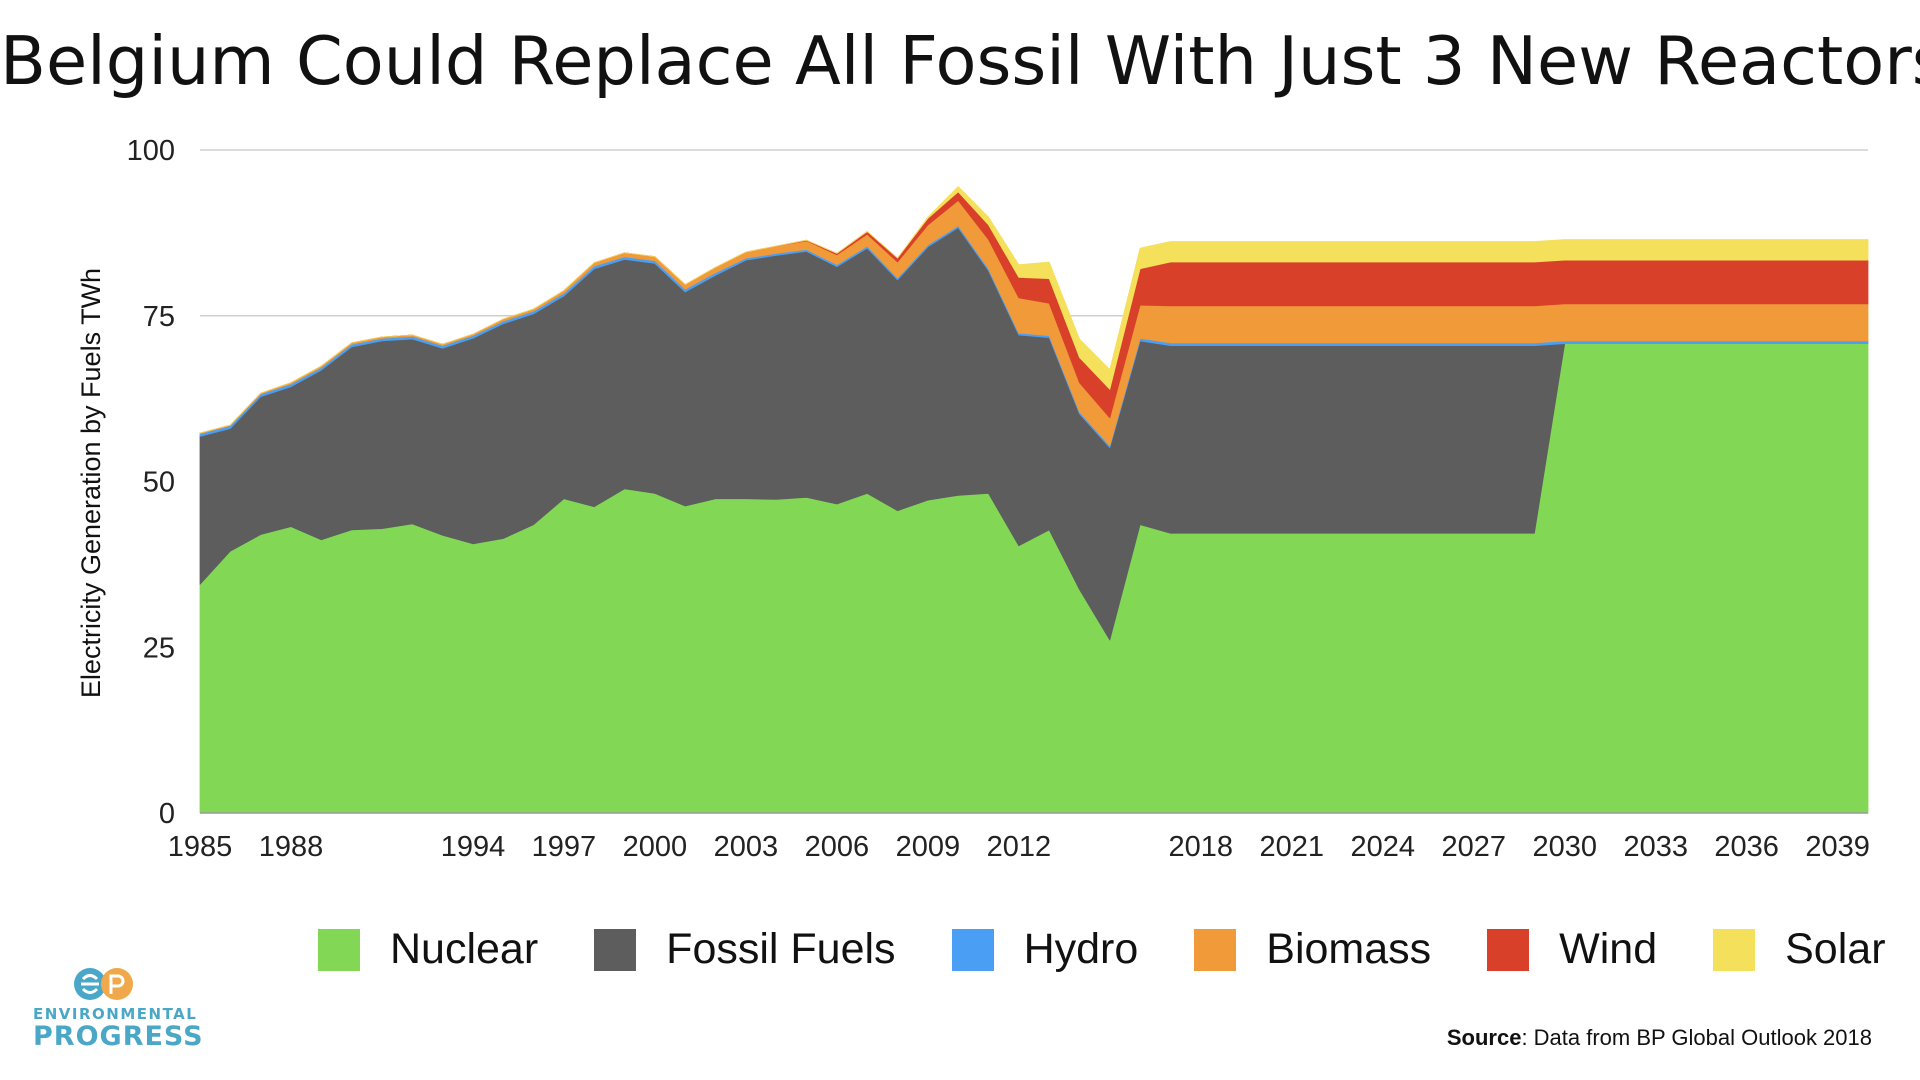 This screenshot has height=1080, width=1920. What do you see at coordinates (1734, 949) in the screenshot?
I see `legend-swatch-solar` at bounding box center [1734, 949].